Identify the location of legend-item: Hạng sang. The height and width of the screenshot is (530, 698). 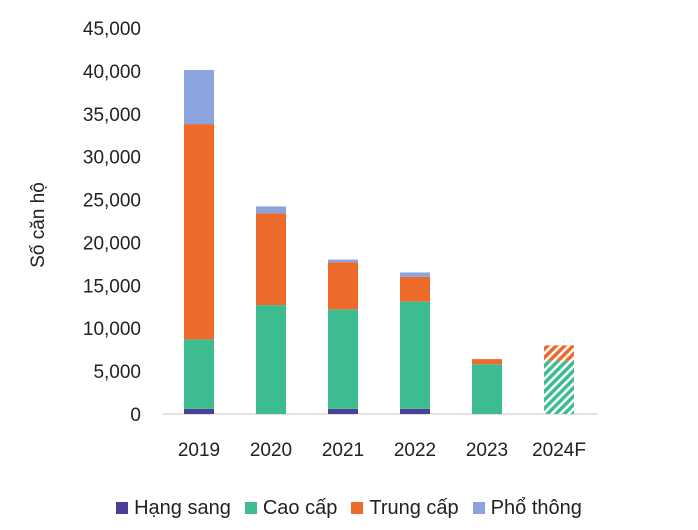
(173, 508).